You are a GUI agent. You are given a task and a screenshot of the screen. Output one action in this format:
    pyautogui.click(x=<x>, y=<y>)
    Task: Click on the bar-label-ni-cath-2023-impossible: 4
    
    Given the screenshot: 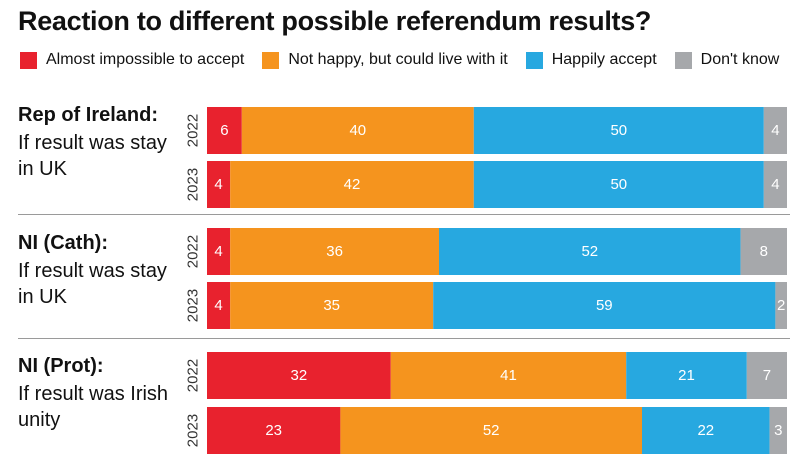 What is the action you would take?
    pyautogui.click(x=218, y=305)
    